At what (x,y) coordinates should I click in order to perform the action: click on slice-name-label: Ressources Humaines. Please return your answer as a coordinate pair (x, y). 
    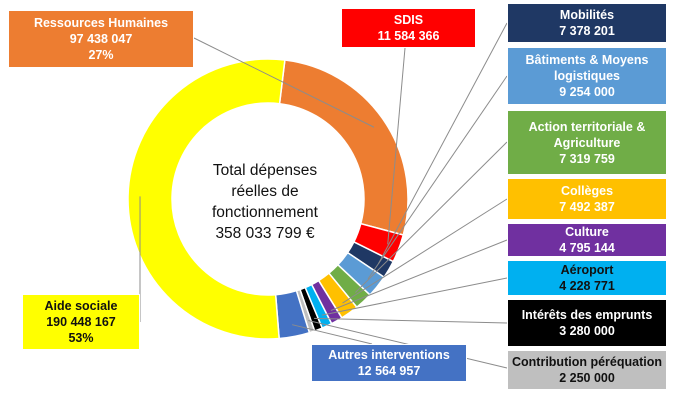
    Looking at the image, I should click on (101, 23).